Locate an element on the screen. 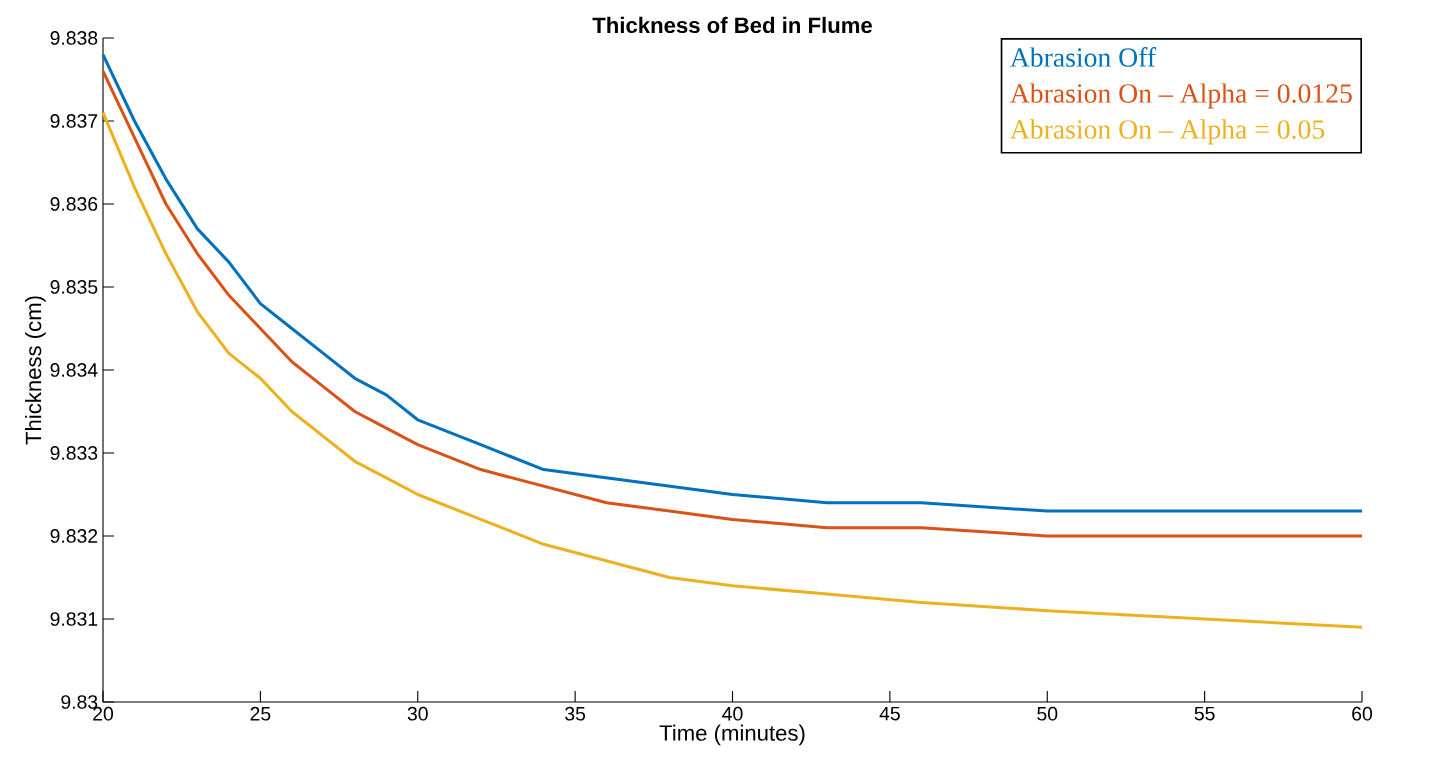 Image resolution: width=1440 pixels, height=772 pixels. x-tick-label: 25 is located at coordinates (260, 713).